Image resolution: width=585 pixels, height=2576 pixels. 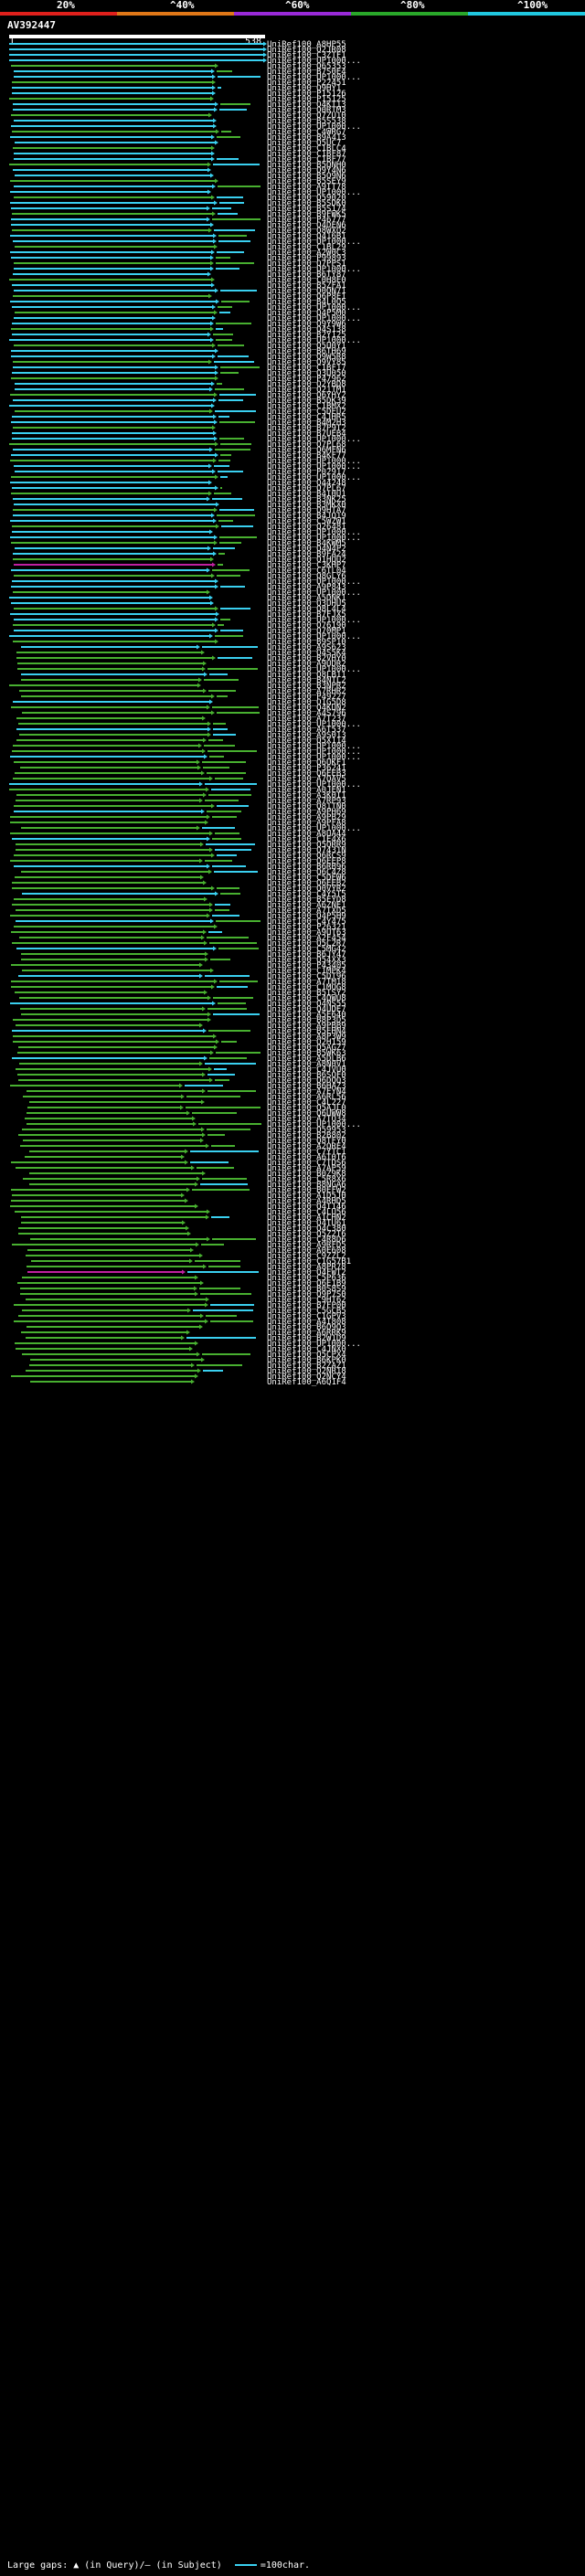 I want to click on hit-label: UniRef100_B6KPK0, so click(x=307, y=1360).